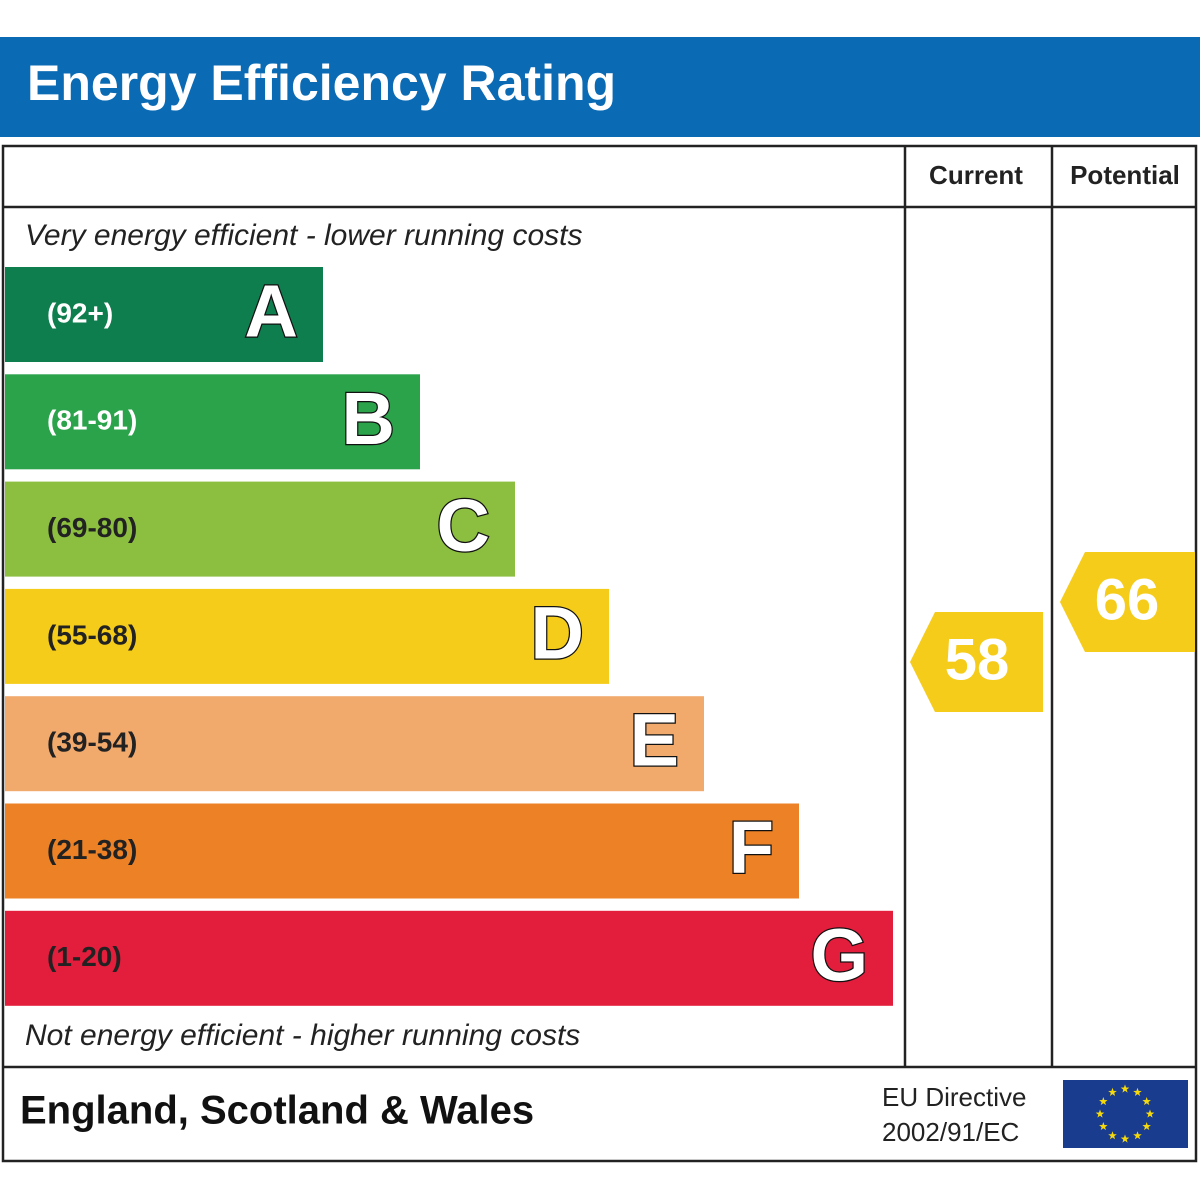  What do you see at coordinates (976, 175) in the screenshot?
I see `current-header: Current` at bounding box center [976, 175].